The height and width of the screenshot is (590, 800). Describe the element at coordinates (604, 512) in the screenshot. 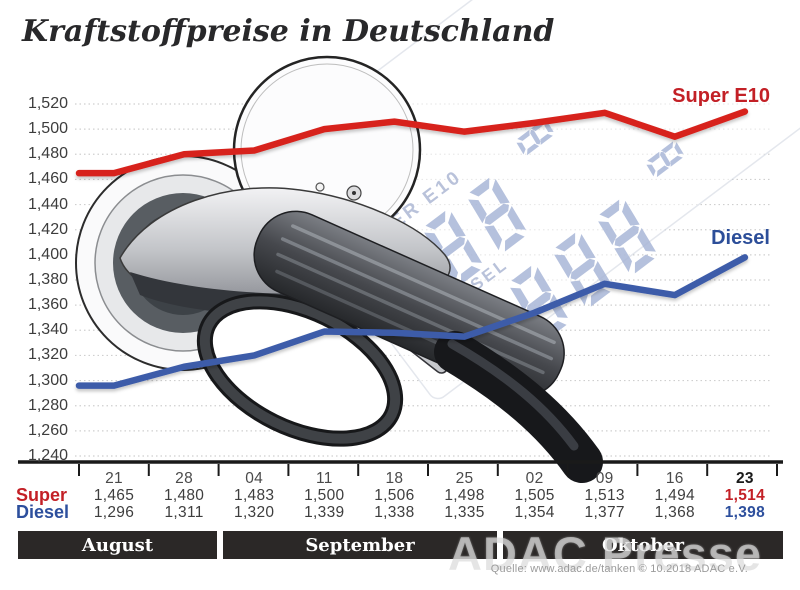

I see `table-value-diesel: 1,377` at that location.